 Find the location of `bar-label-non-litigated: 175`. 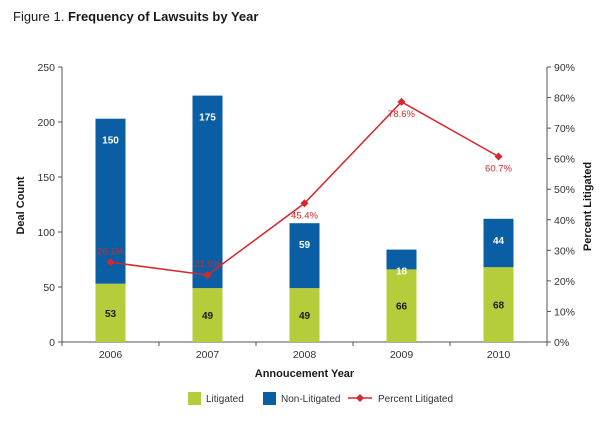

bar-label-non-litigated: 175 is located at coordinates (207, 118).